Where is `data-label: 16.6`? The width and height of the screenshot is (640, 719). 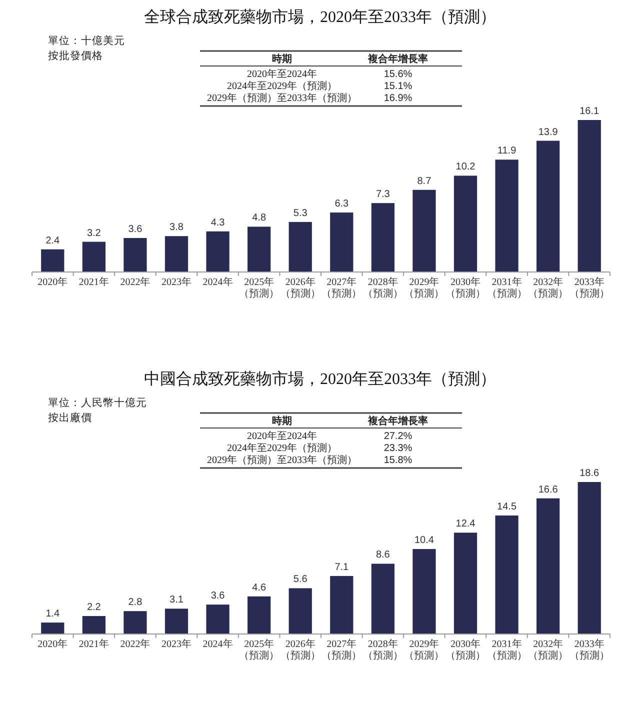
data-label: 16.6 is located at coordinates (548, 490).